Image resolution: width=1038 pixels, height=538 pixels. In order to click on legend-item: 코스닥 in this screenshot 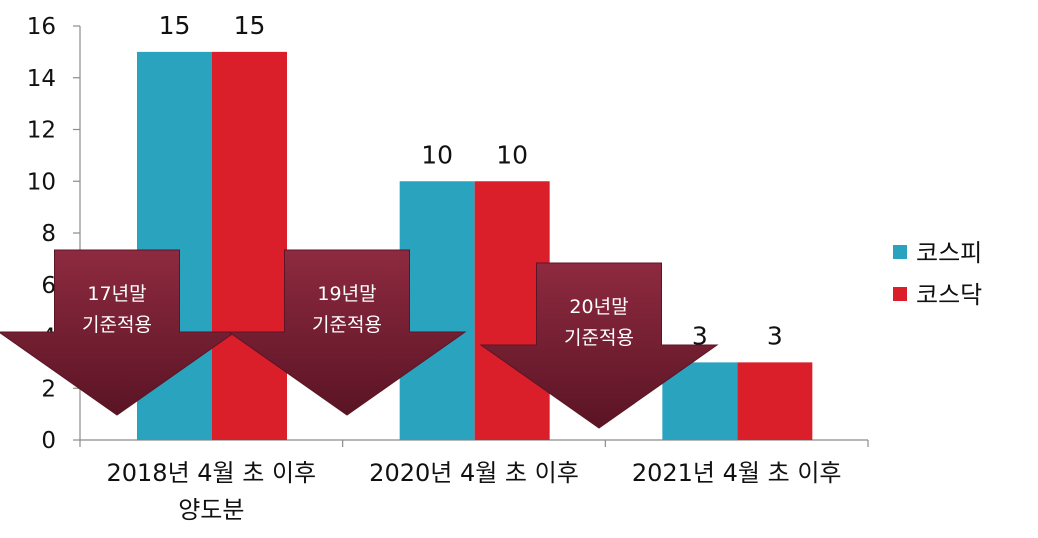, I will do `click(937, 295)`.